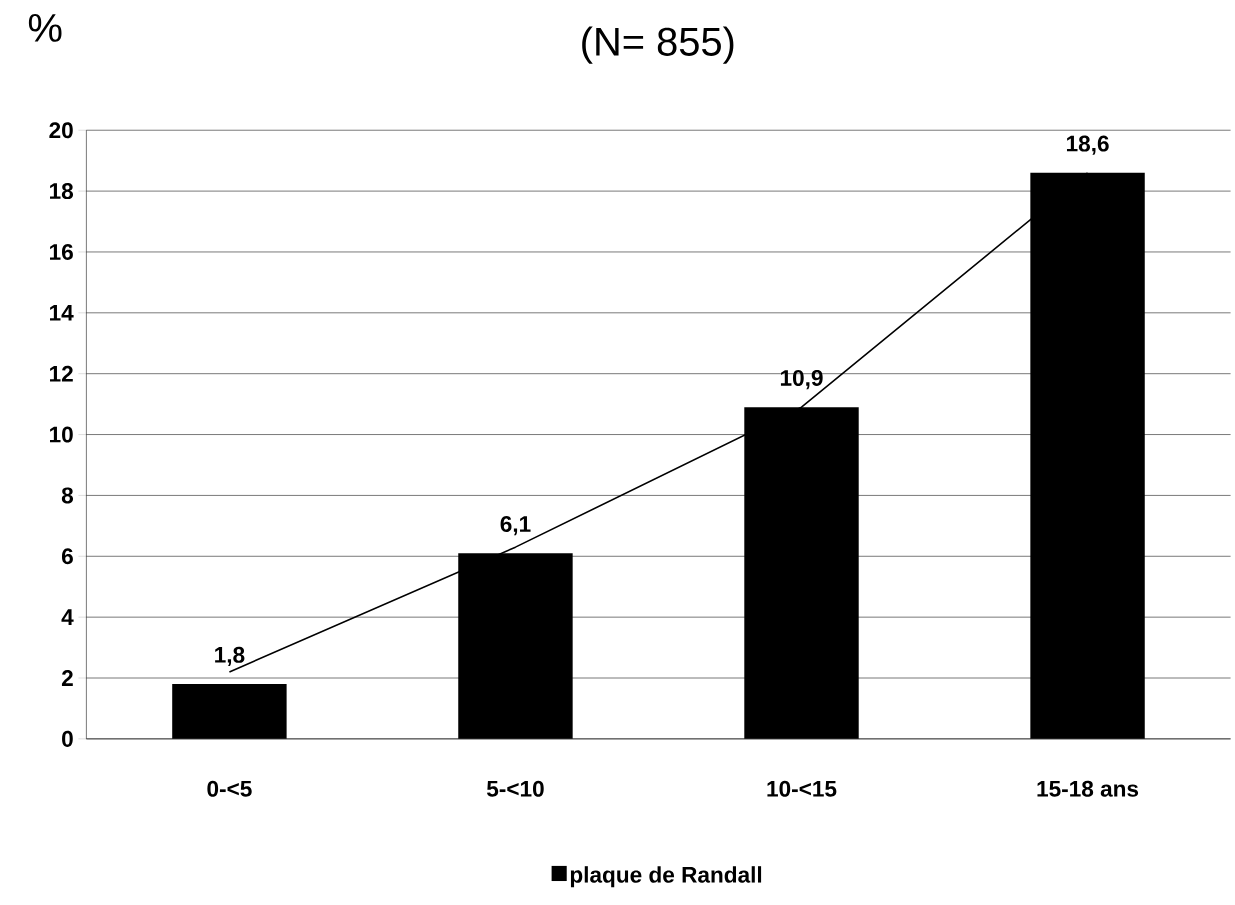 Image resolution: width=1235 pixels, height=905 pixels. What do you see at coordinates (45, 27) in the screenshot?
I see `y-axis-title: %` at bounding box center [45, 27].